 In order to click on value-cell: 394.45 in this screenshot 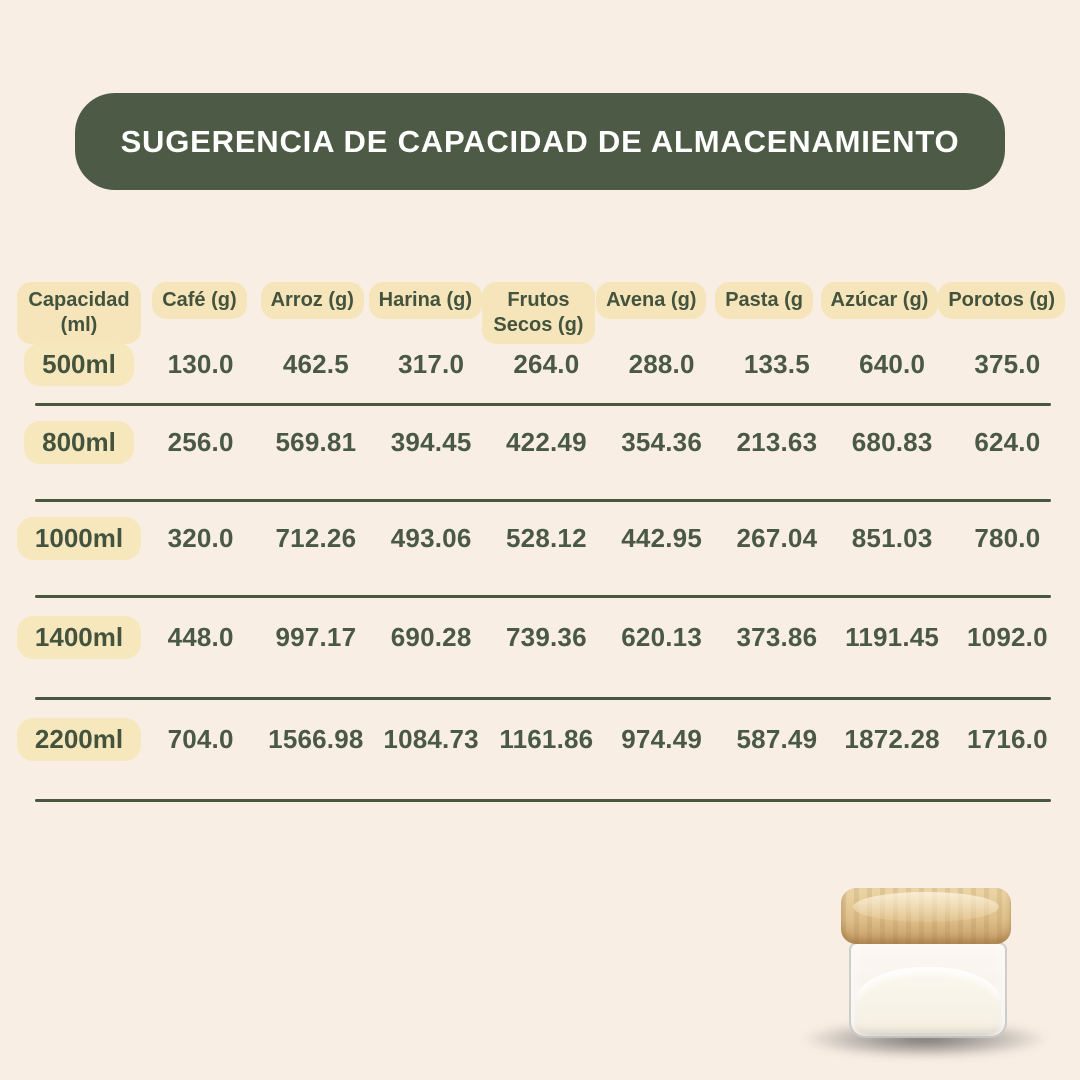, I will do `click(431, 441)`.